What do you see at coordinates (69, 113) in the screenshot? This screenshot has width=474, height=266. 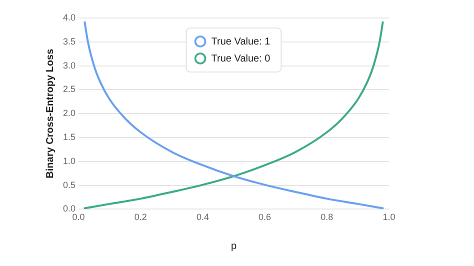 I see `y-tick-label: 2.0` at bounding box center [69, 113].